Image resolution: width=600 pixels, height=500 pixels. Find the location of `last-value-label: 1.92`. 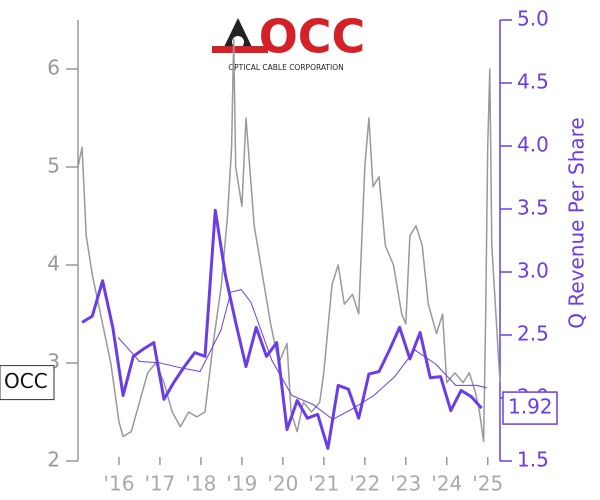

last-value-label: 1.92 is located at coordinates (530, 407).